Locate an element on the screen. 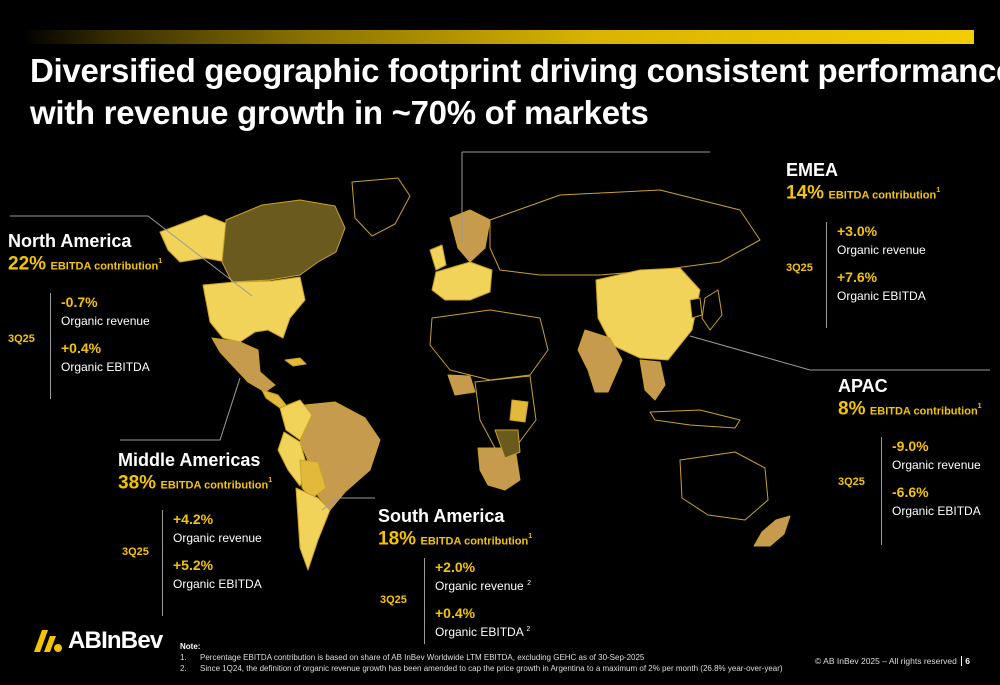 The height and width of the screenshot is (685, 1000). map-greenland is located at coordinates (381, 207).